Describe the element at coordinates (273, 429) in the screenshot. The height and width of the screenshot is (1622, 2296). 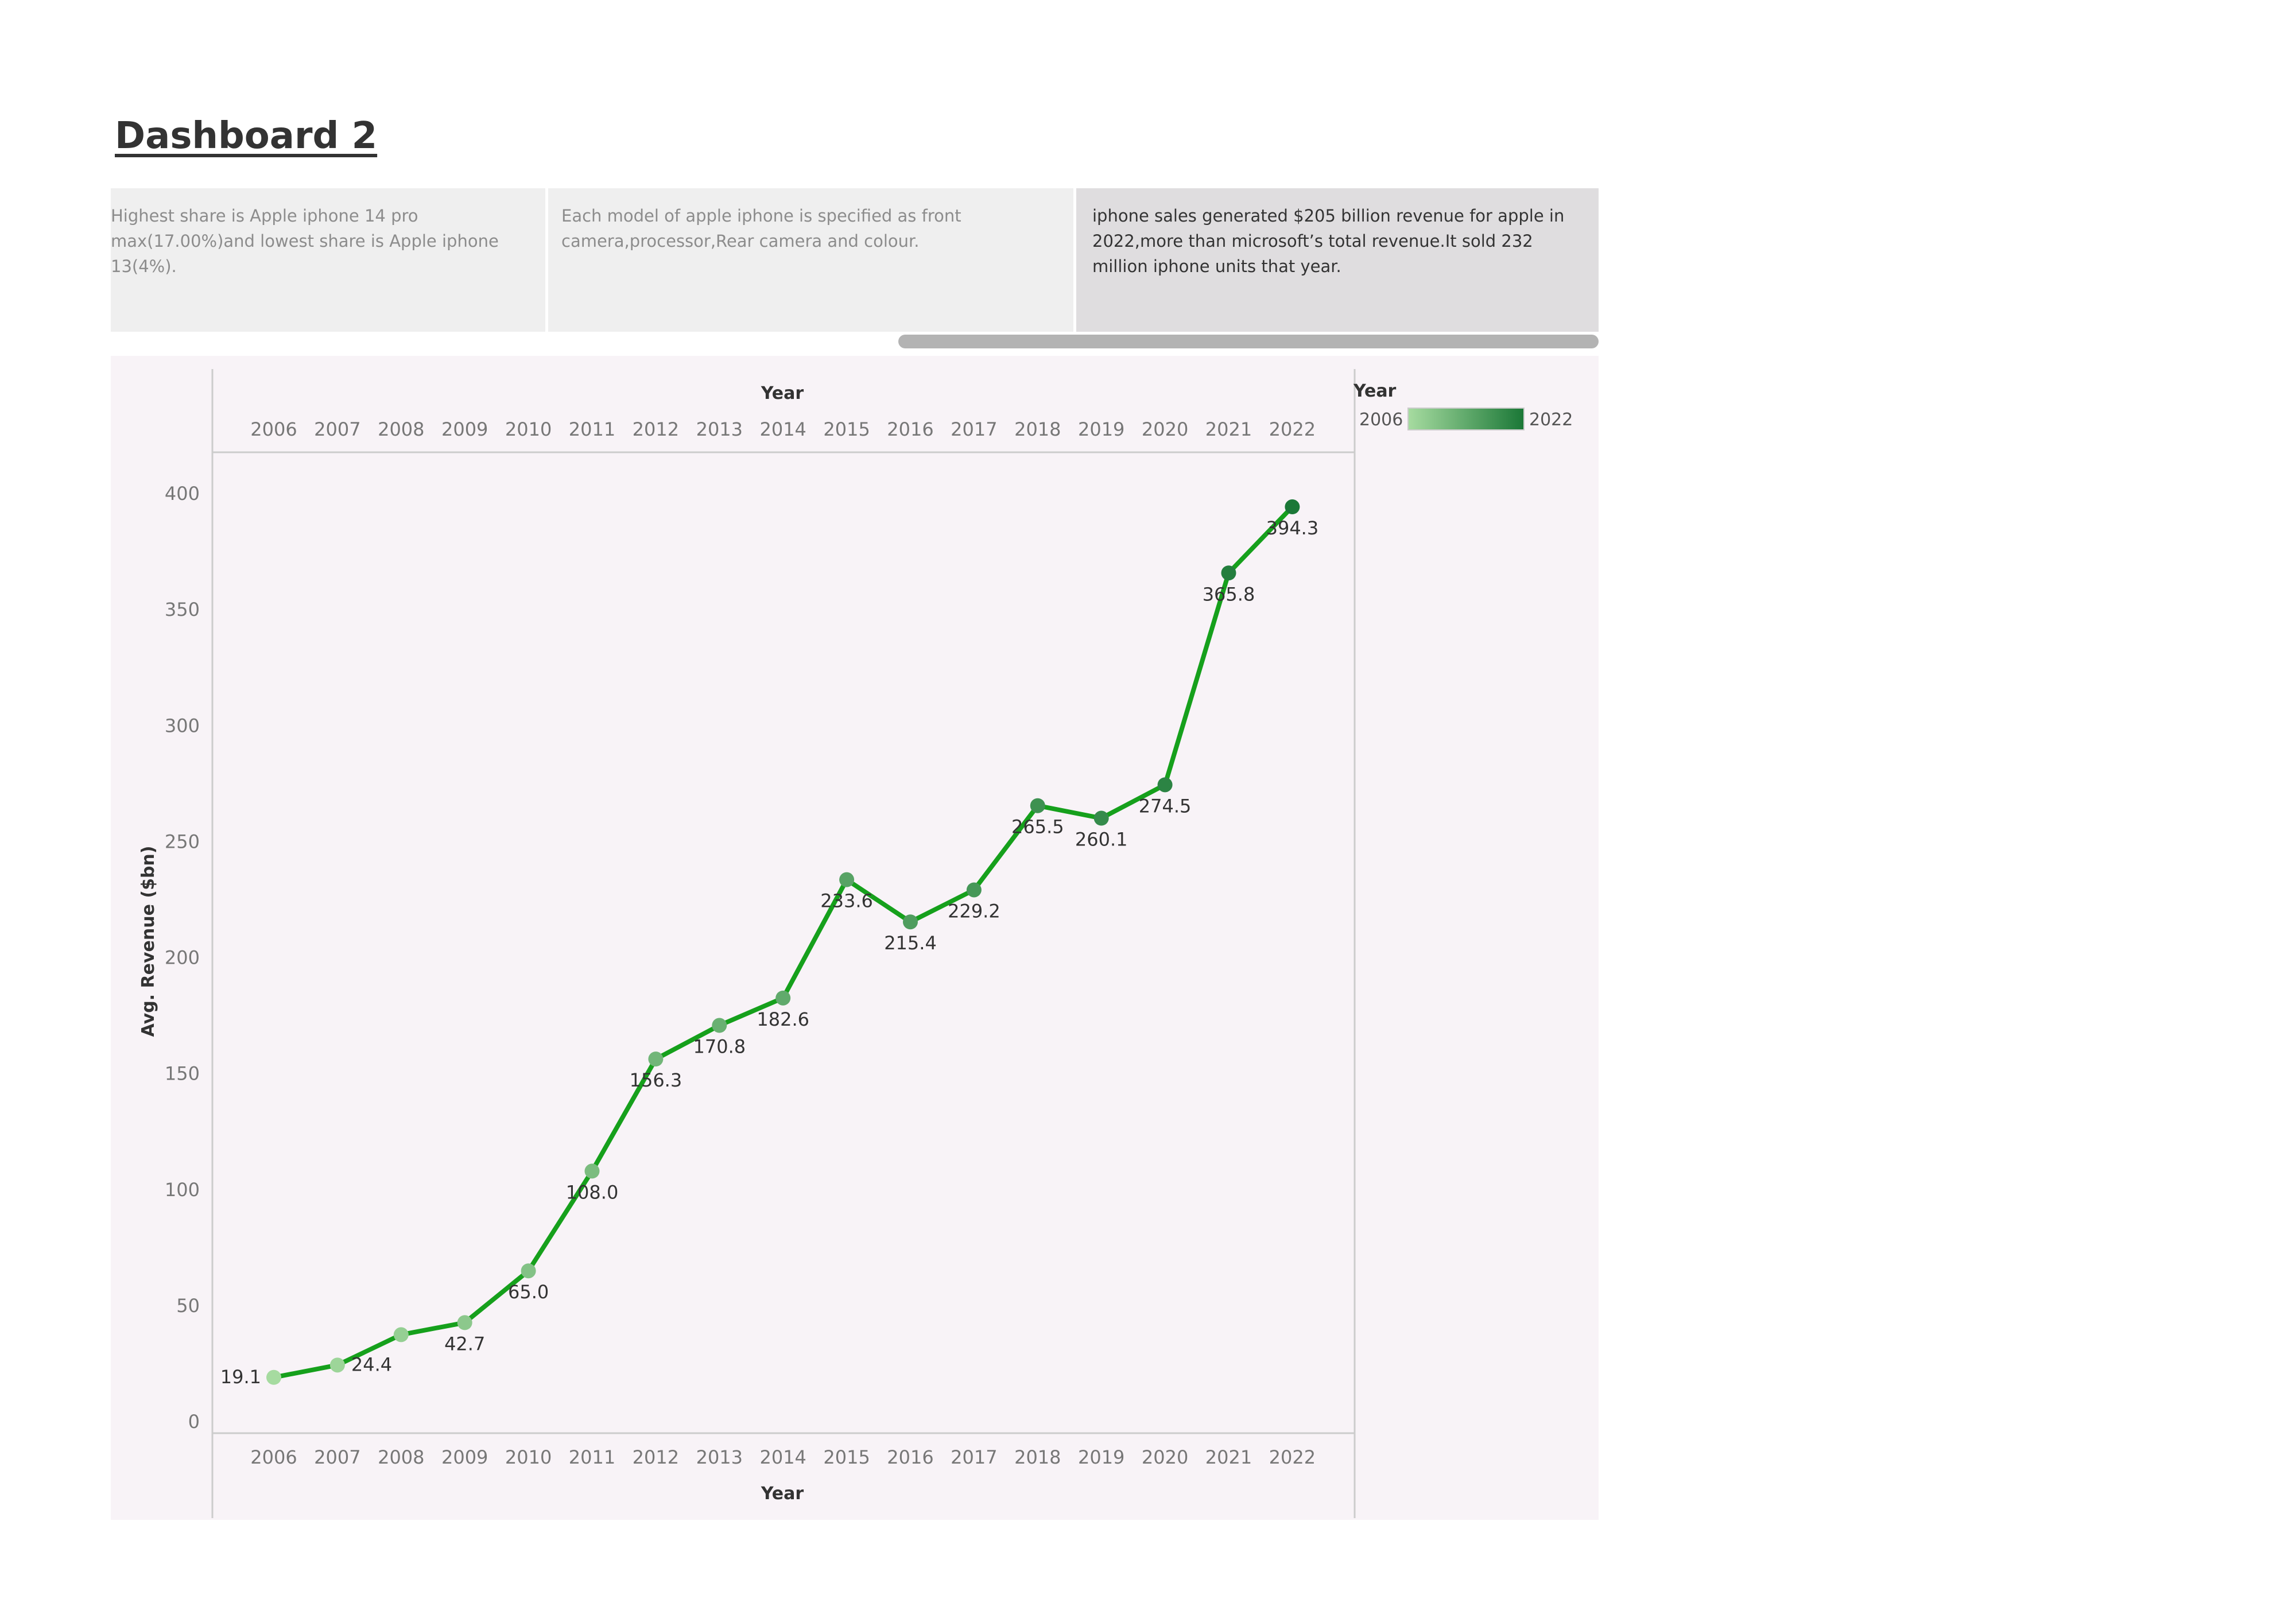
I see `top-x-tick-label: 2006` at that location.